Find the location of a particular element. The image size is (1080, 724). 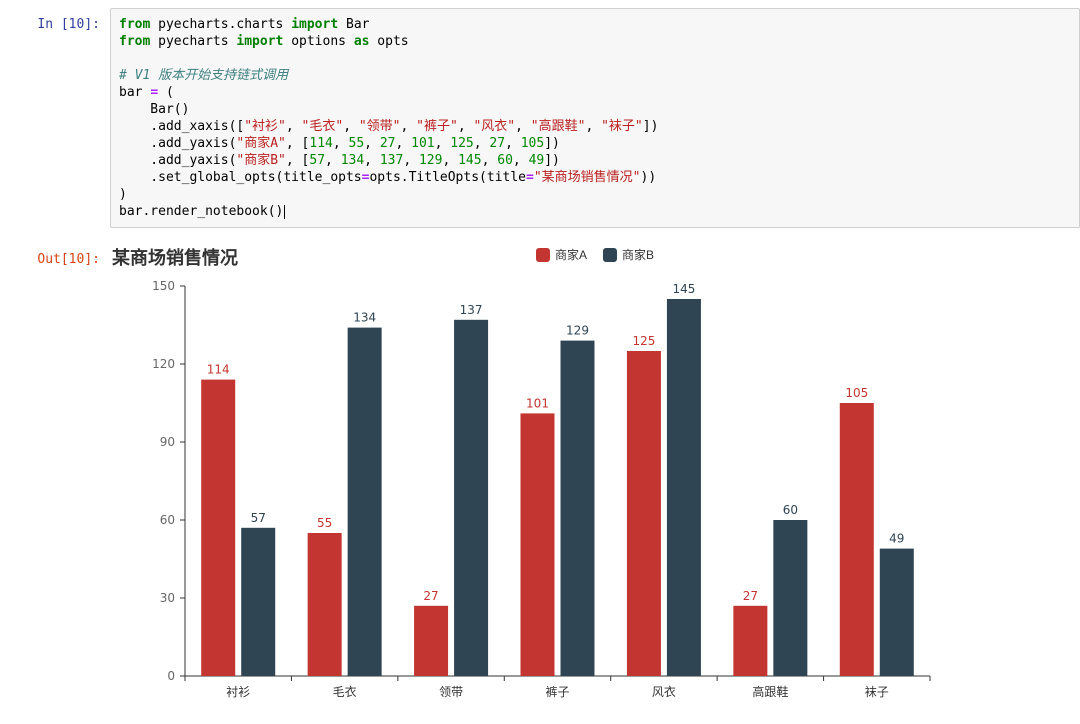

x-category-label: 衬衫 is located at coordinates (238, 692).